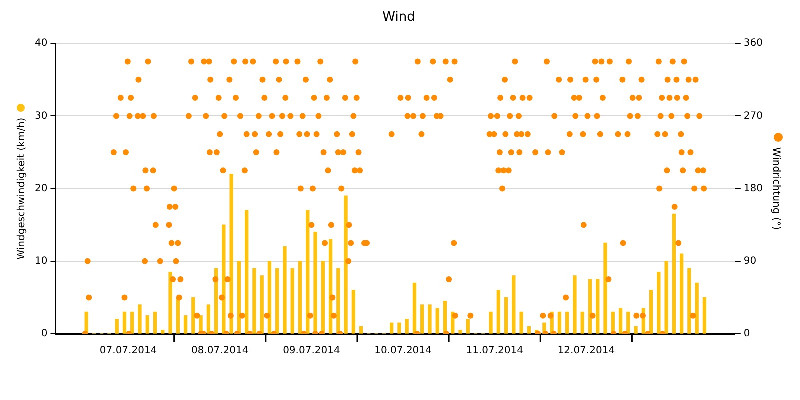 The image size is (800, 400). What do you see at coordinates (41, 261) in the screenshot?
I see `y-tick-label: 10` at bounding box center [41, 261].